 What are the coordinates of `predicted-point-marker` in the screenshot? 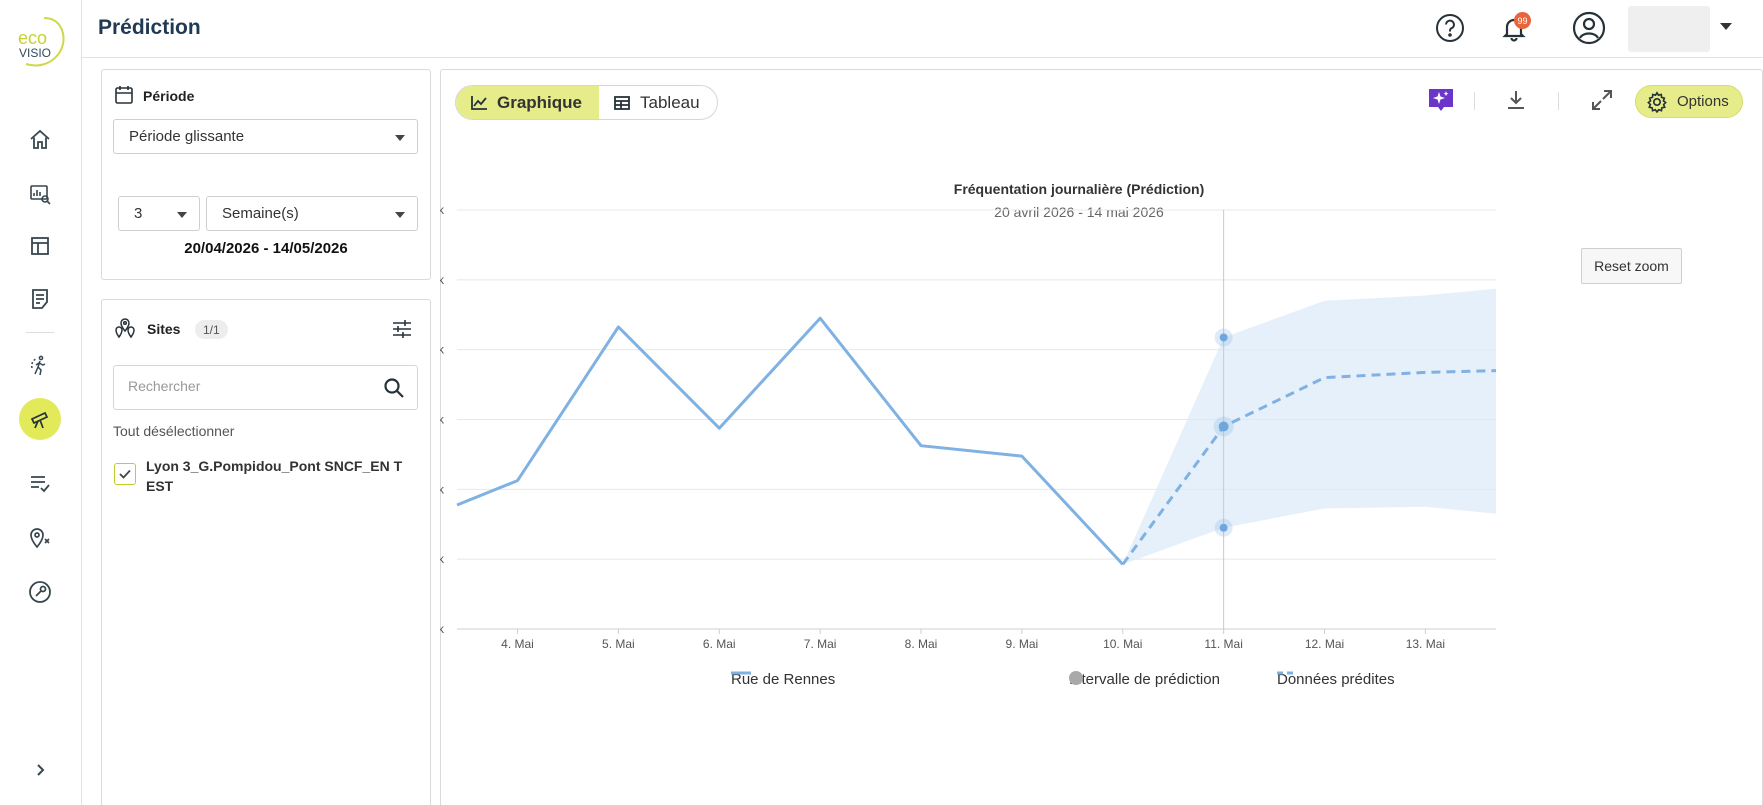 It's located at (1223, 426).